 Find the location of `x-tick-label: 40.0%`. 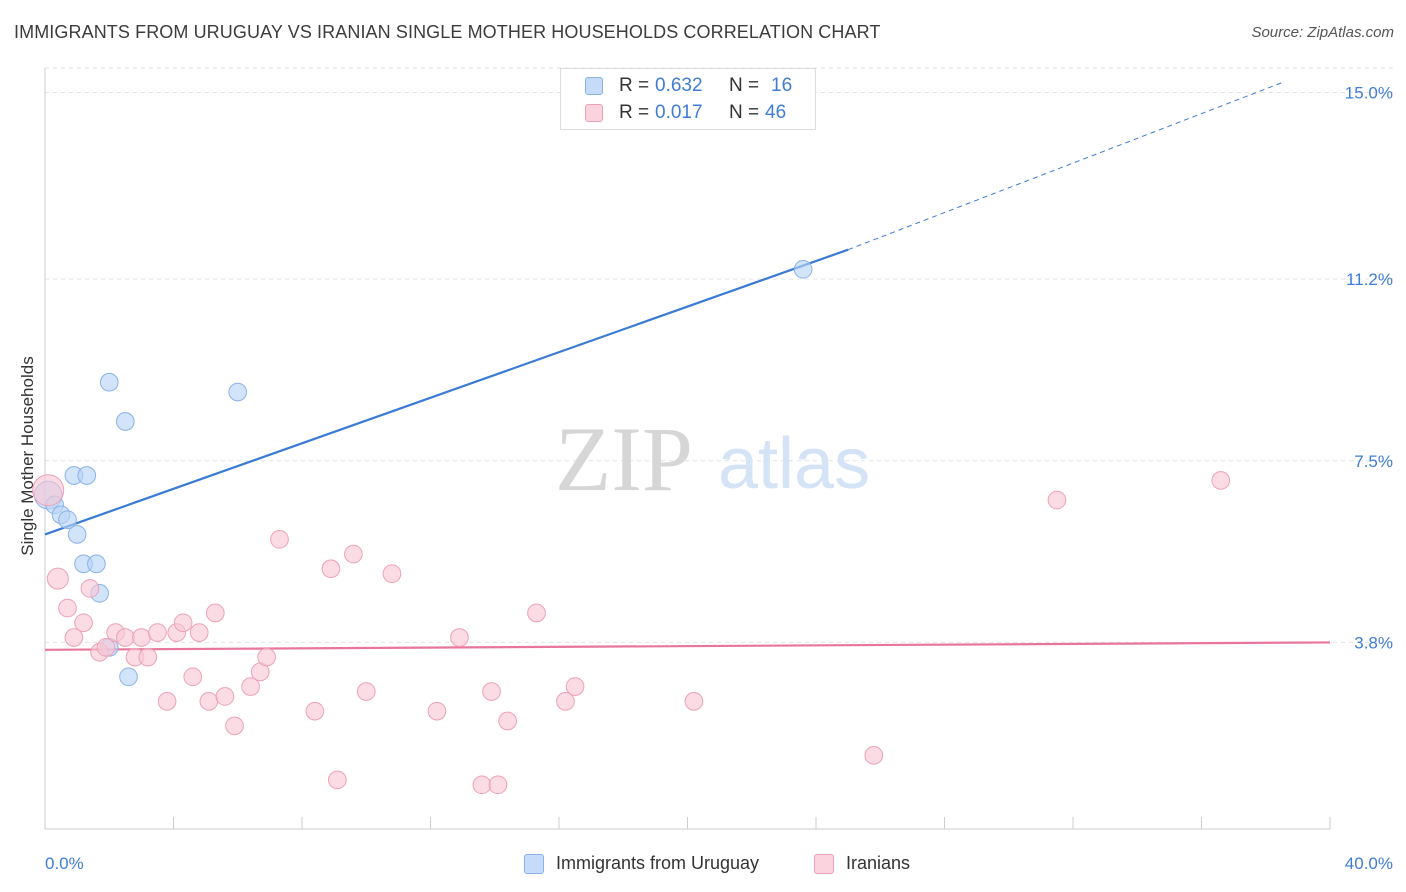

x-tick-label: 40.0% is located at coordinates (1369, 863).